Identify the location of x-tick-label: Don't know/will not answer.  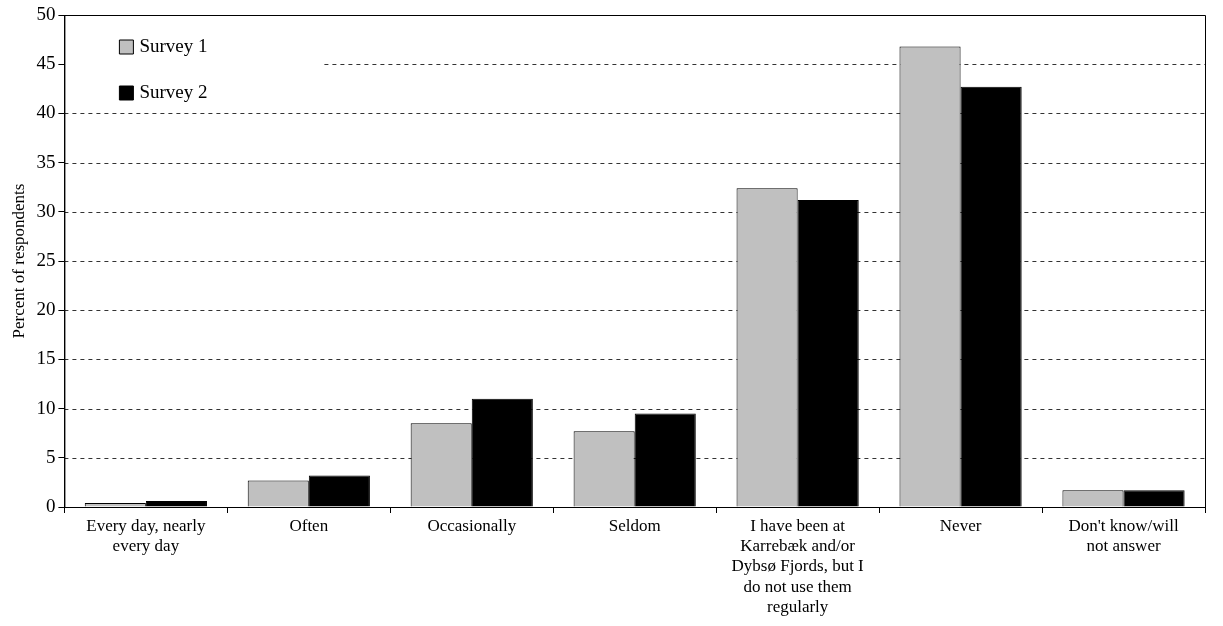
(1123, 535).